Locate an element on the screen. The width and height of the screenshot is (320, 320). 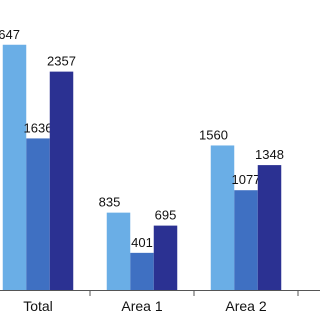
value-label: 835 is located at coordinates (110, 202).